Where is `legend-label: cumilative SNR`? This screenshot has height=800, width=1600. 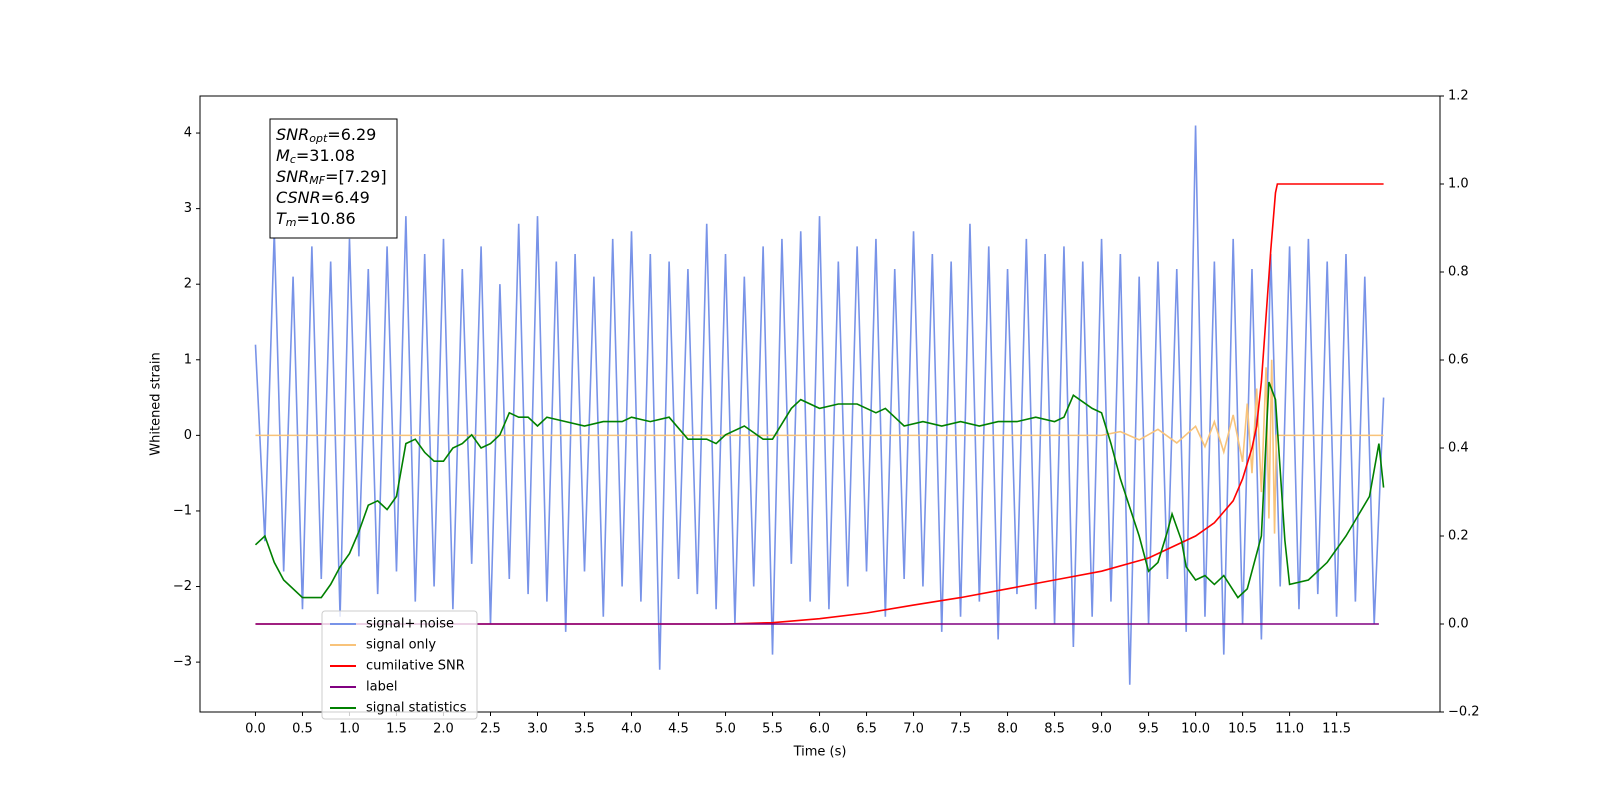
legend-label: cumilative SNR is located at coordinates (415, 666).